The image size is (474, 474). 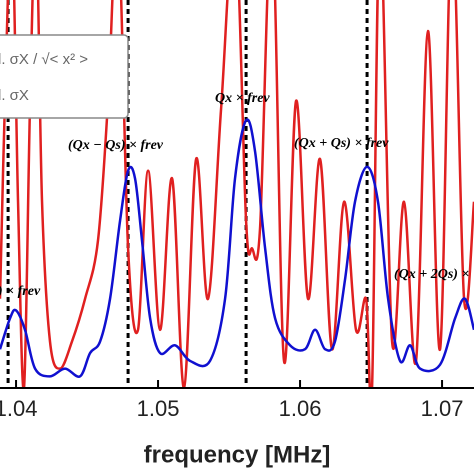 I want to click on legend-label: l. σX / √< x² >, so click(x=44, y=59).